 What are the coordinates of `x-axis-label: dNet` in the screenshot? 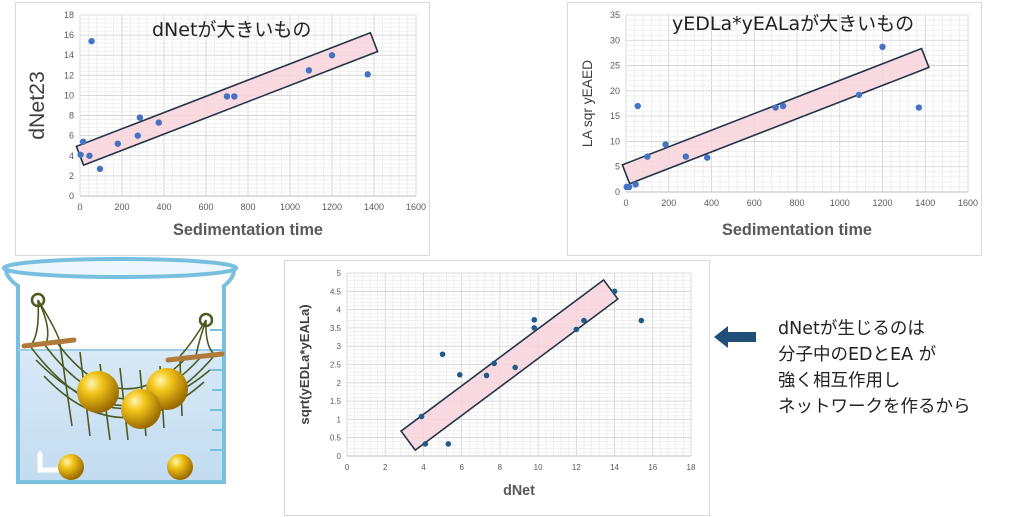 It's located at (519, 491).